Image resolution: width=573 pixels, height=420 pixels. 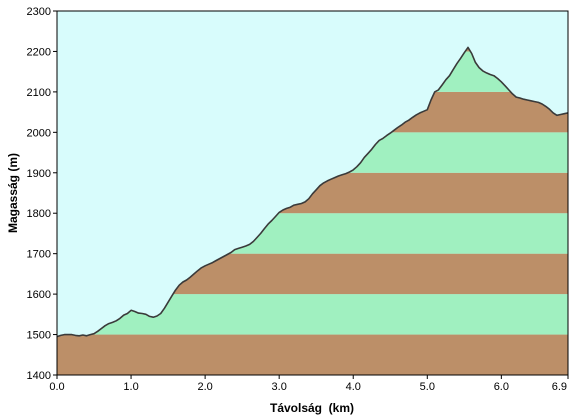 I want to click on y-tick-label: 2000, so click(x=39, y=133).